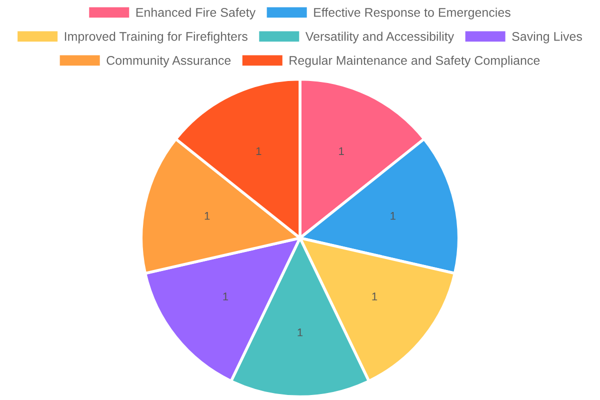 This screenshot has width=600, height=400. I want to click on legend-label: Enhanced Fire Safety, so click(196, 14).